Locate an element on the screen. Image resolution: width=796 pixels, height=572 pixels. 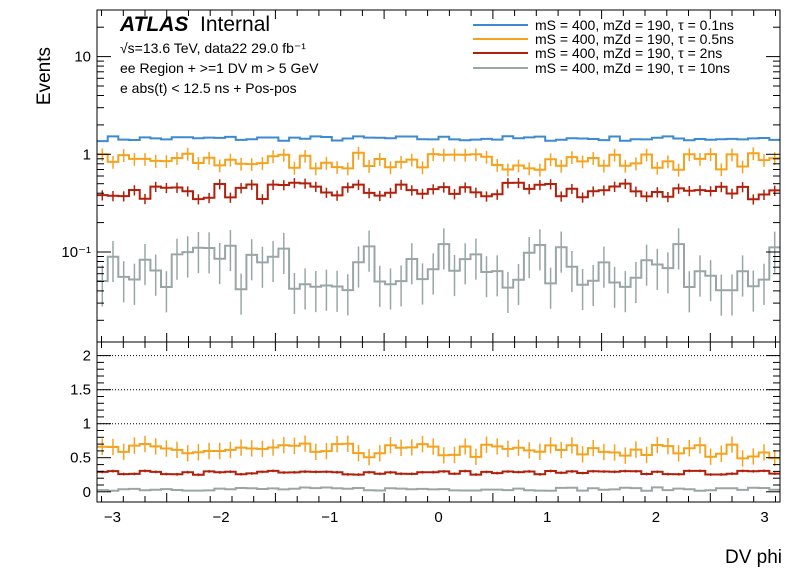
internal-label: Internal is located at coordinates (235, 24).